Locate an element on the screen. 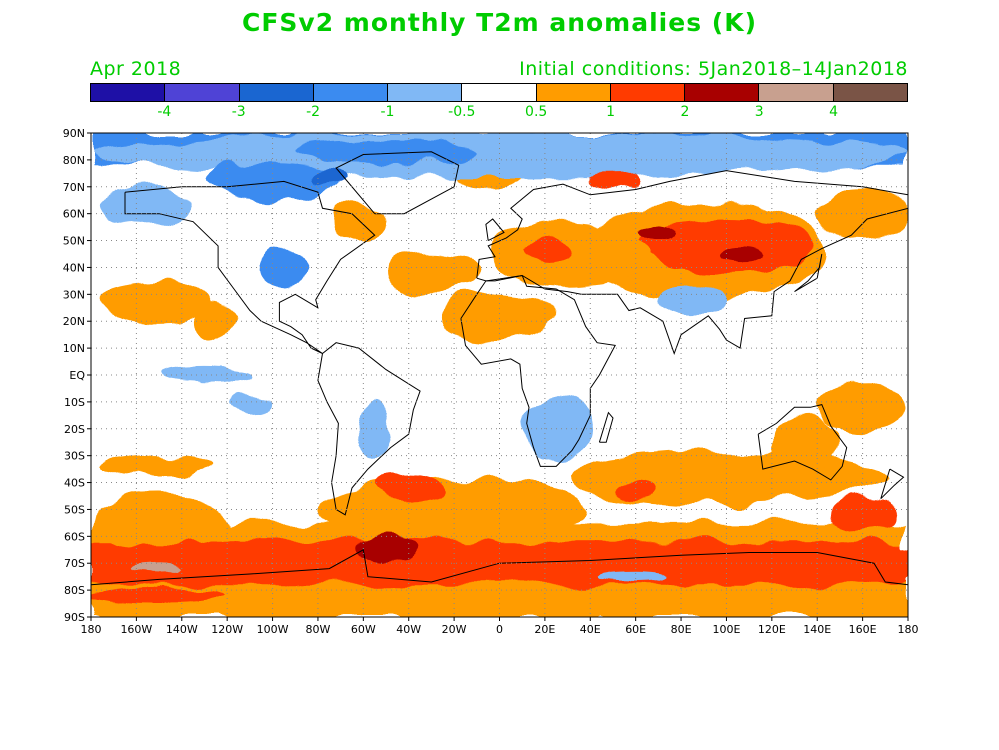 This screenshot has width=999, height=750. latitude-label: 40S is located at coordinates (74, 483).